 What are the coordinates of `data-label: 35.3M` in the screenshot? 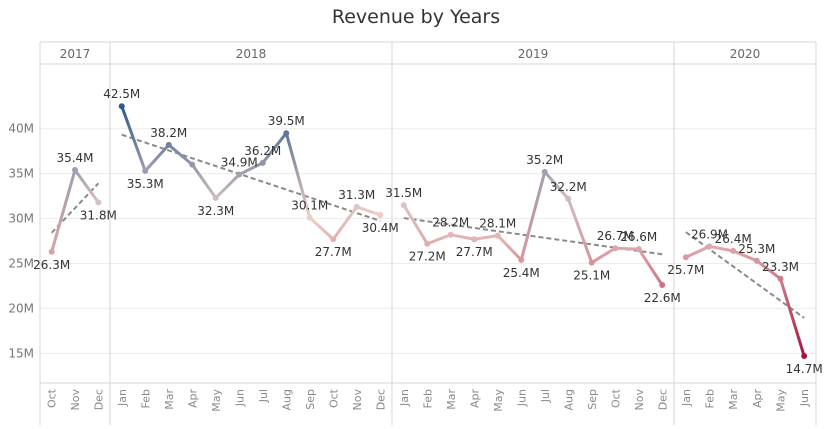 It's located at (145, 184).